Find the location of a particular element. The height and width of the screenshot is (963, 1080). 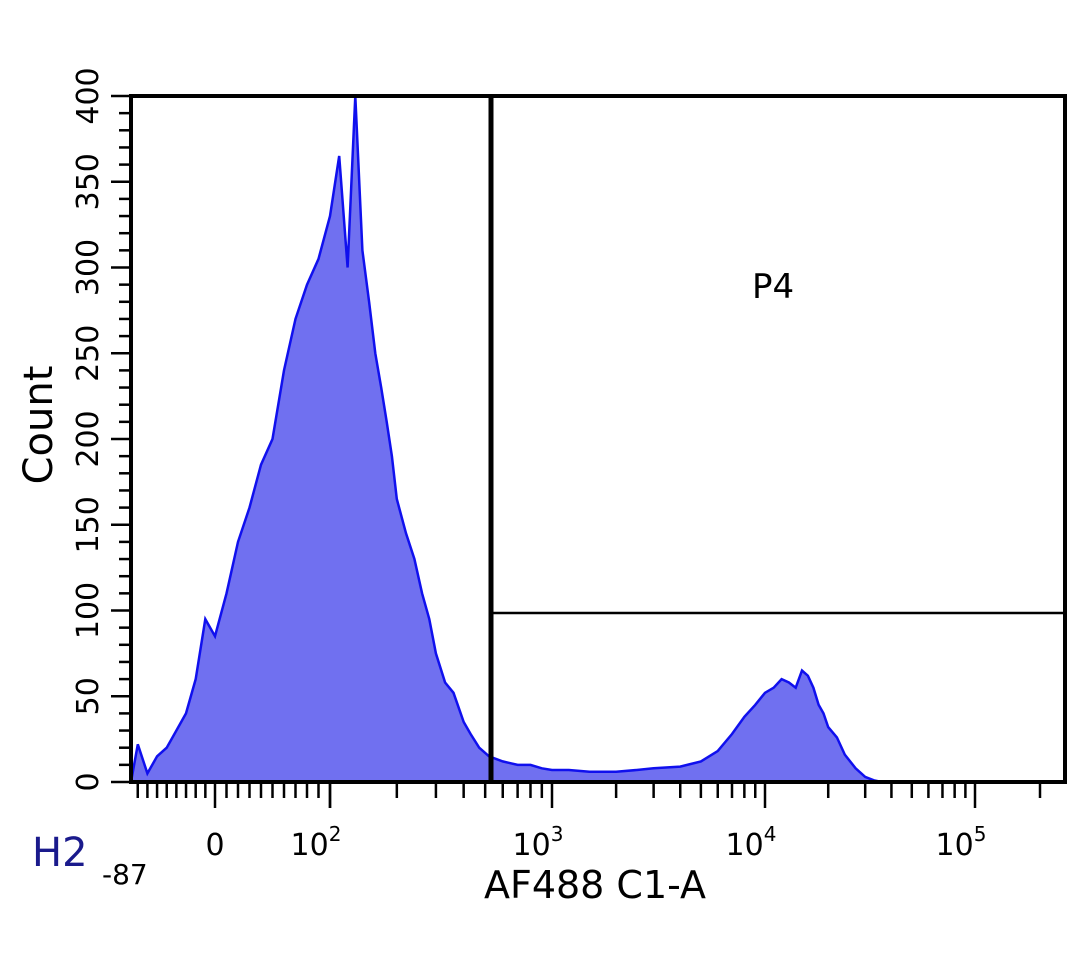

x-tick-label: 10³ is located at coordinates (538, 842).